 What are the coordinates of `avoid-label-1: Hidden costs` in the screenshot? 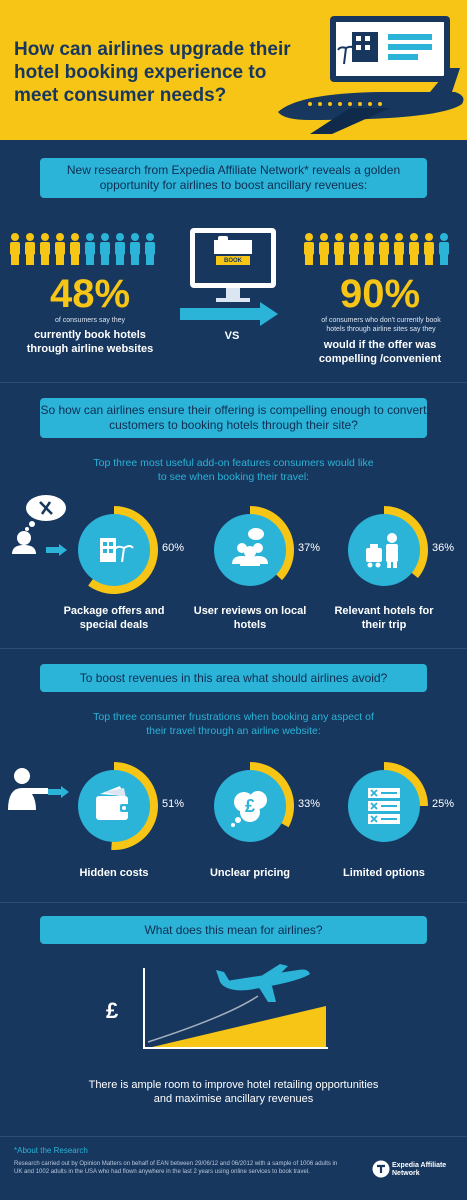 It's located at (114, 873).